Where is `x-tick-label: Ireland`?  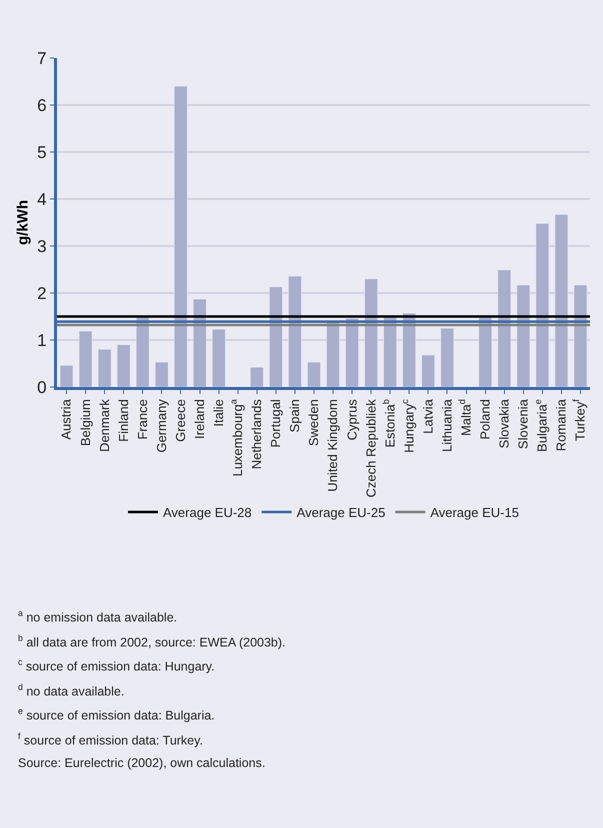
x-tick-label: Ireland is located at coordinates (199, 419).